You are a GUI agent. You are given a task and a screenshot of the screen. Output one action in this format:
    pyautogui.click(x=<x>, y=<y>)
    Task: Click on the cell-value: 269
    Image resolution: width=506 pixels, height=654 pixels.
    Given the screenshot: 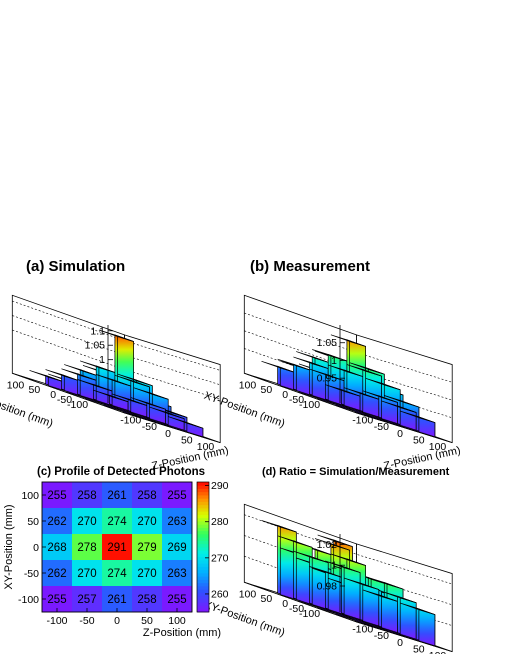 What is the action you would take?
    pyautogui.click(x=176, y=548)
    